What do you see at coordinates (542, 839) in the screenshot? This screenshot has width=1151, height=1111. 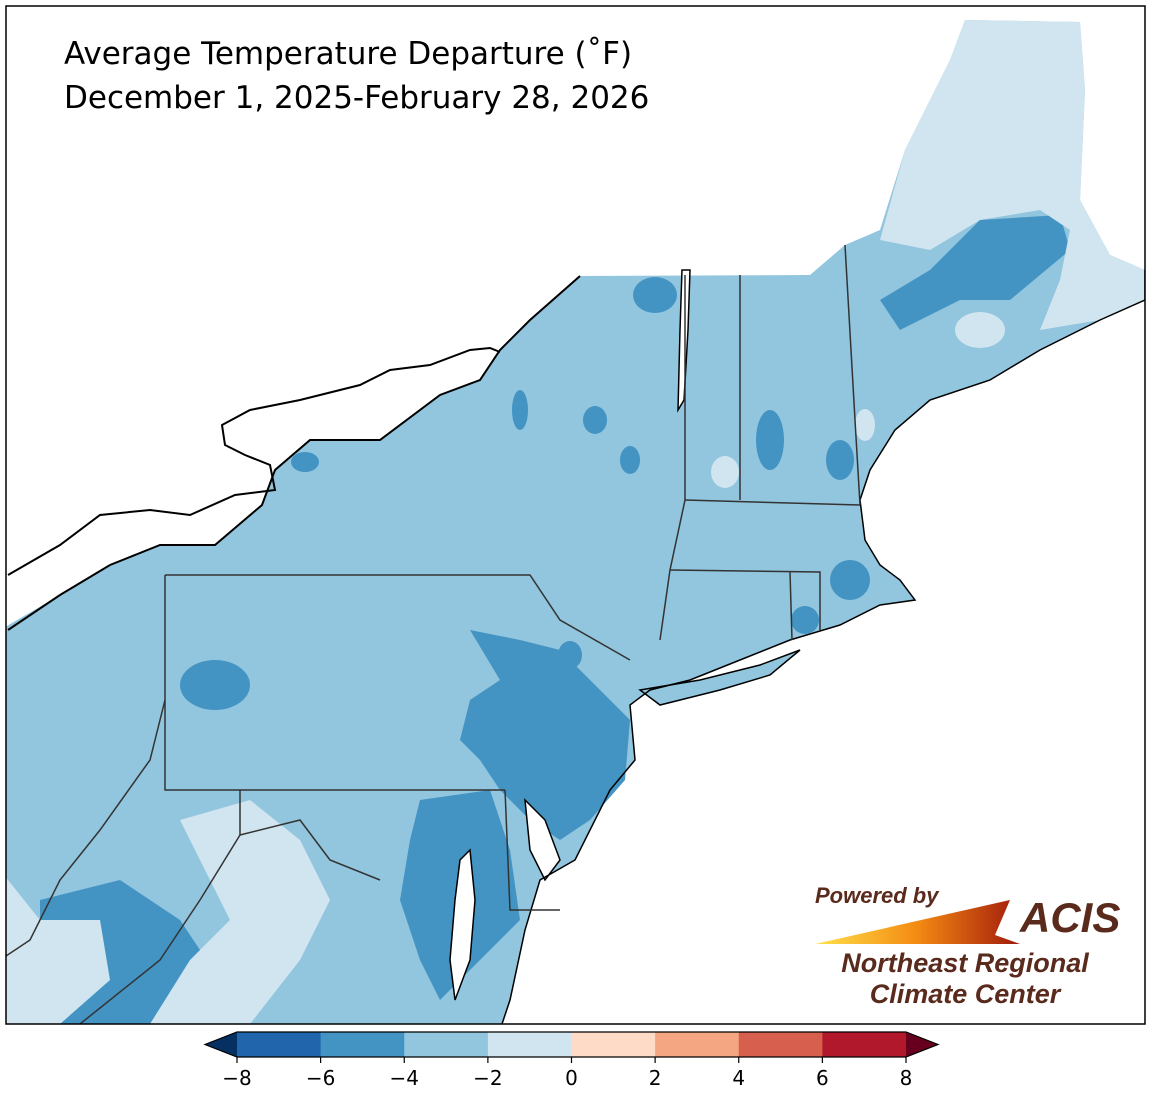 I see `delaware-bay` at bounding box center [542, 839].